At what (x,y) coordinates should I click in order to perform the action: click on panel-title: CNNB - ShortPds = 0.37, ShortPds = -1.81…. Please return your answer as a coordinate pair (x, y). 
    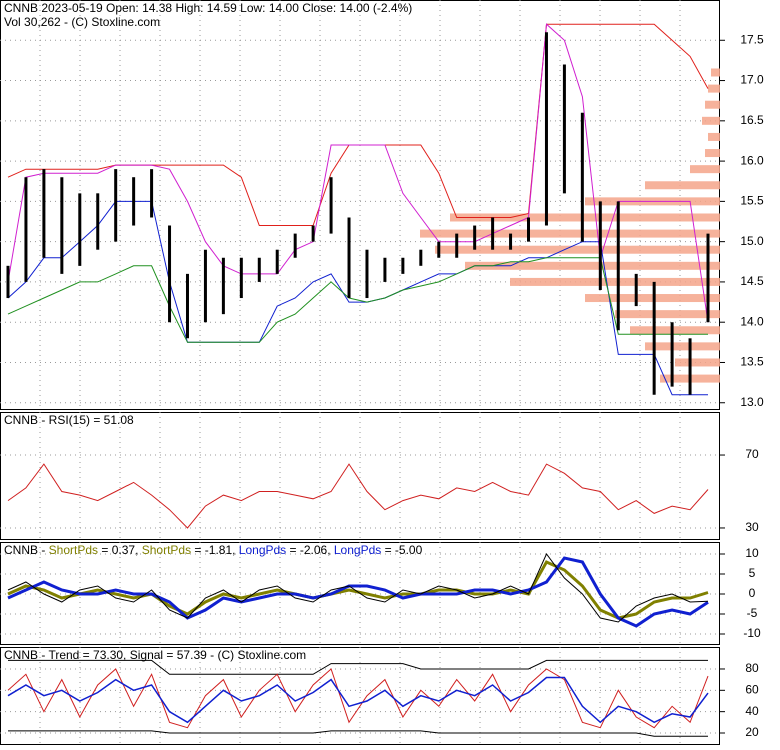
    Looking at the image, I should click on (213, 550).